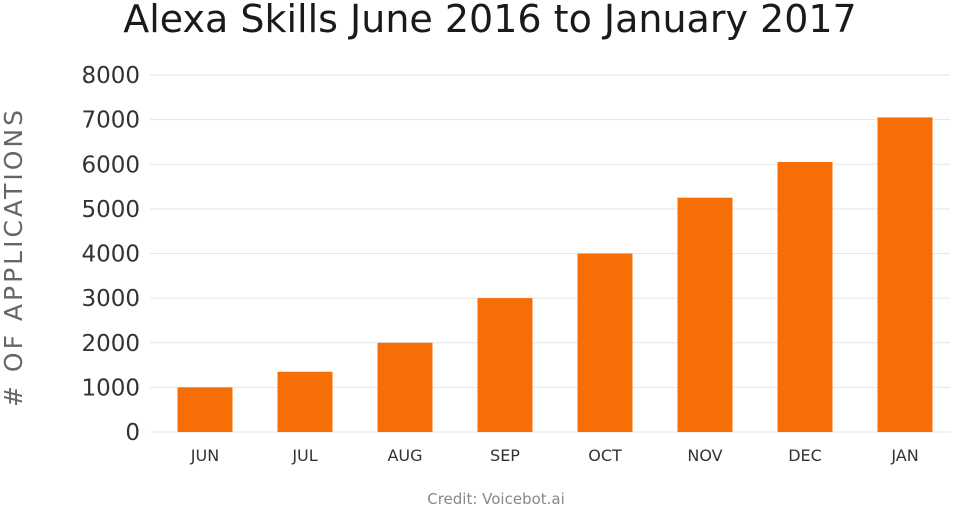  Describe the element at coordinates (205, 409) in the screenshot. I see `bar-jun` at that location.